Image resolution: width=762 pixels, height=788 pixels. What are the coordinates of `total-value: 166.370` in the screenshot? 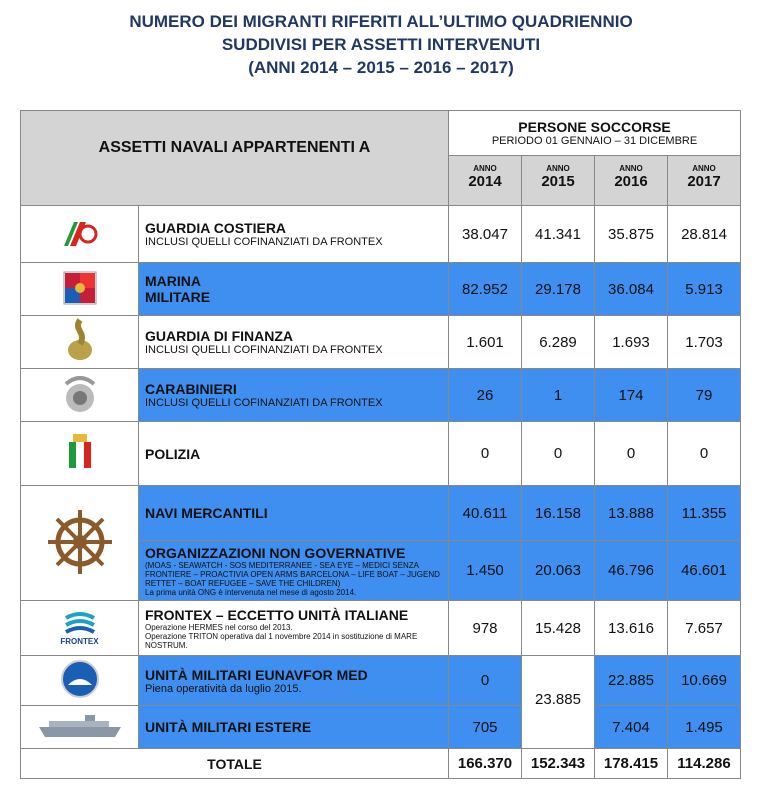 It's located at (485, 763).